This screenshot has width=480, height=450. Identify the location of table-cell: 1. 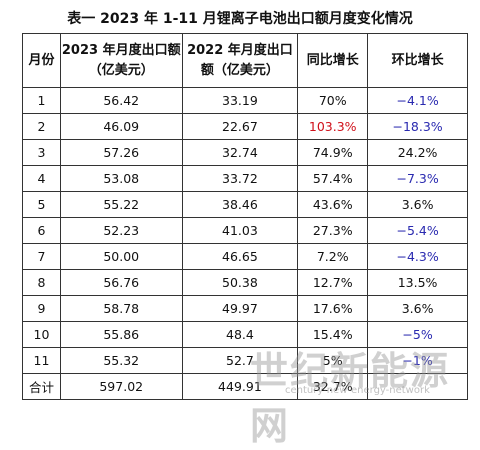
(41, 100).